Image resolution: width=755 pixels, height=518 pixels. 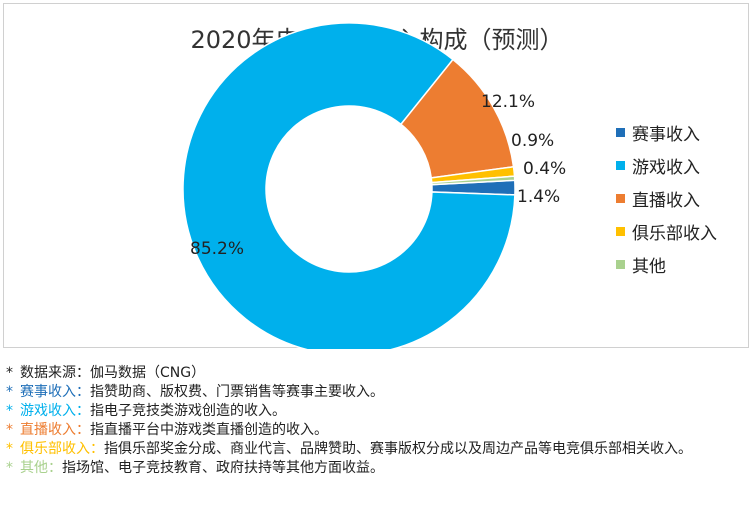 What do you see at coordinates (209, 430) in the screenshot?
I see `note-desc: 指直播平台中游戏类直播创造的收入。` at bounding box center [209, 430].